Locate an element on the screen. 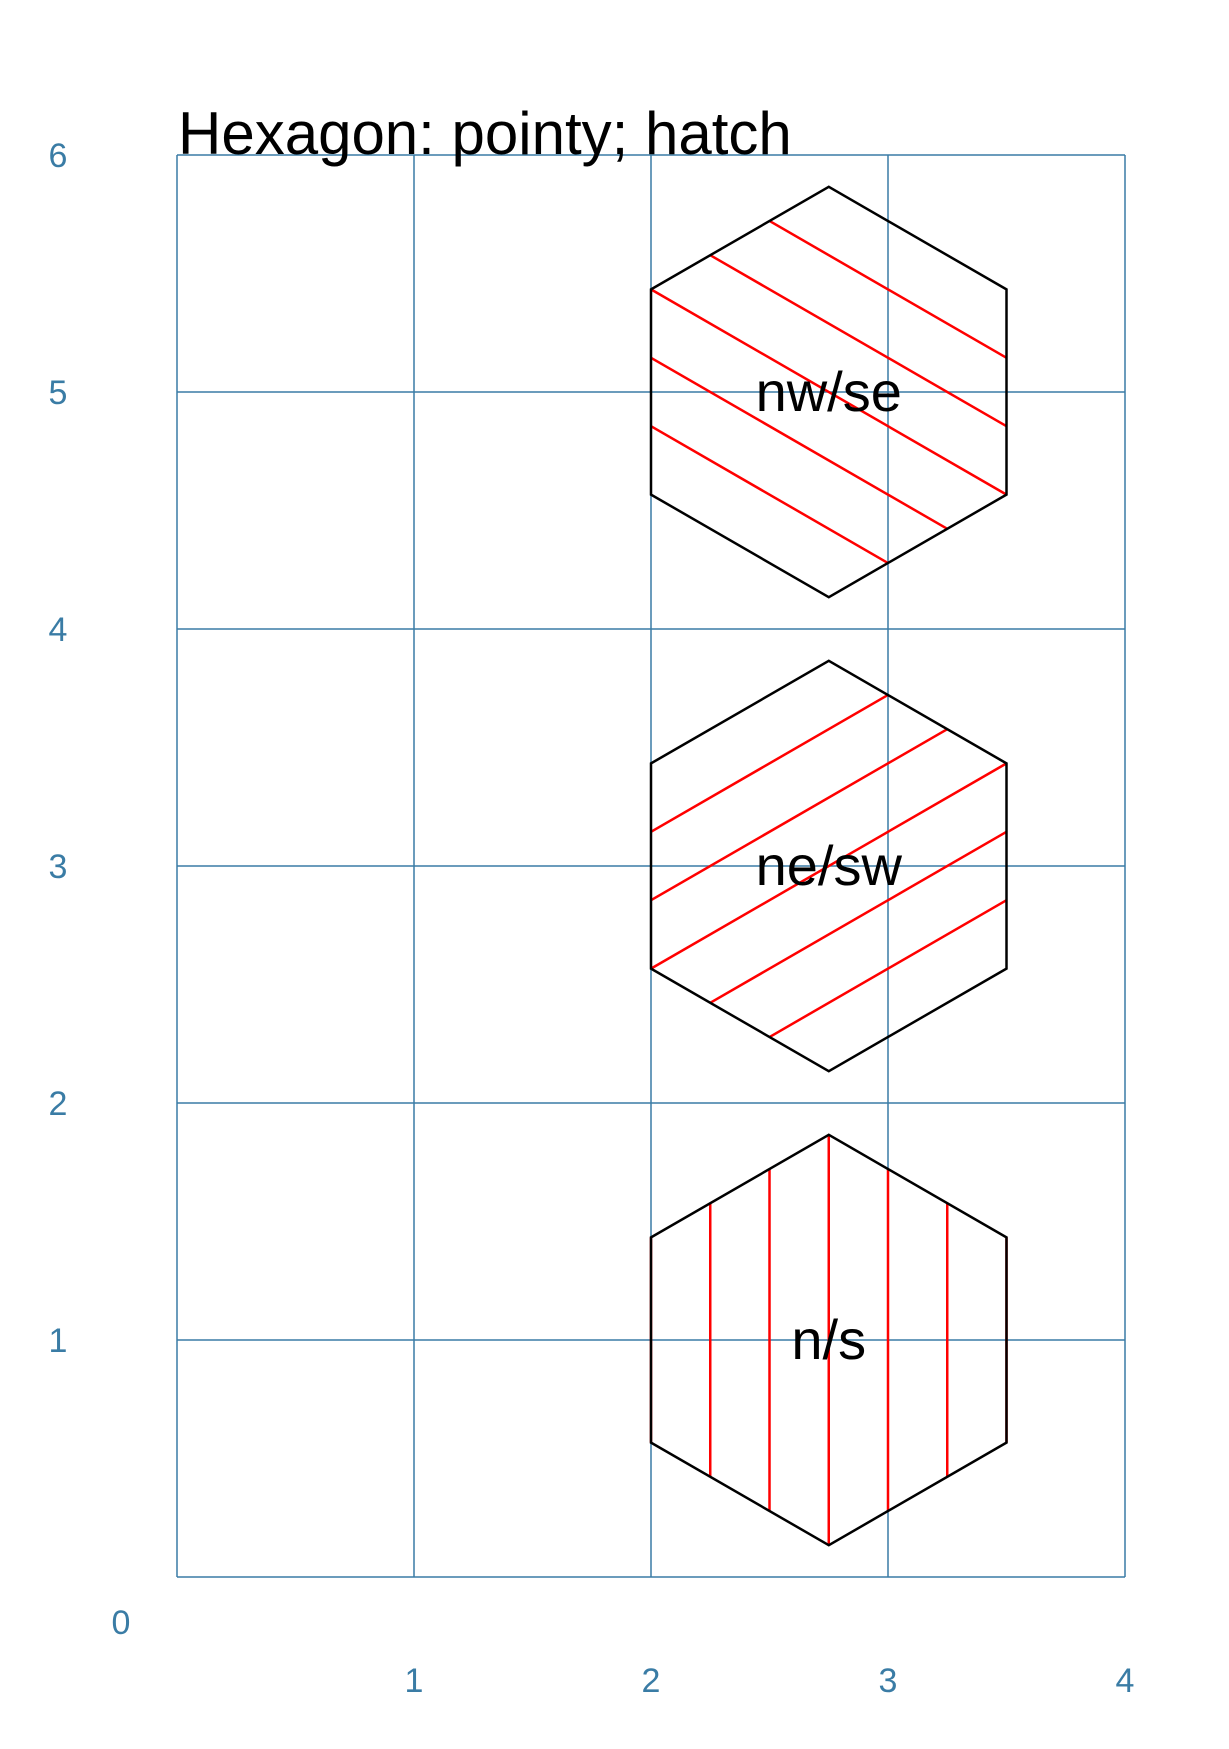 The height and width of the screenshot is (1749, 1229). y-tick-label: 1 is located at coordinates (58, 1341).